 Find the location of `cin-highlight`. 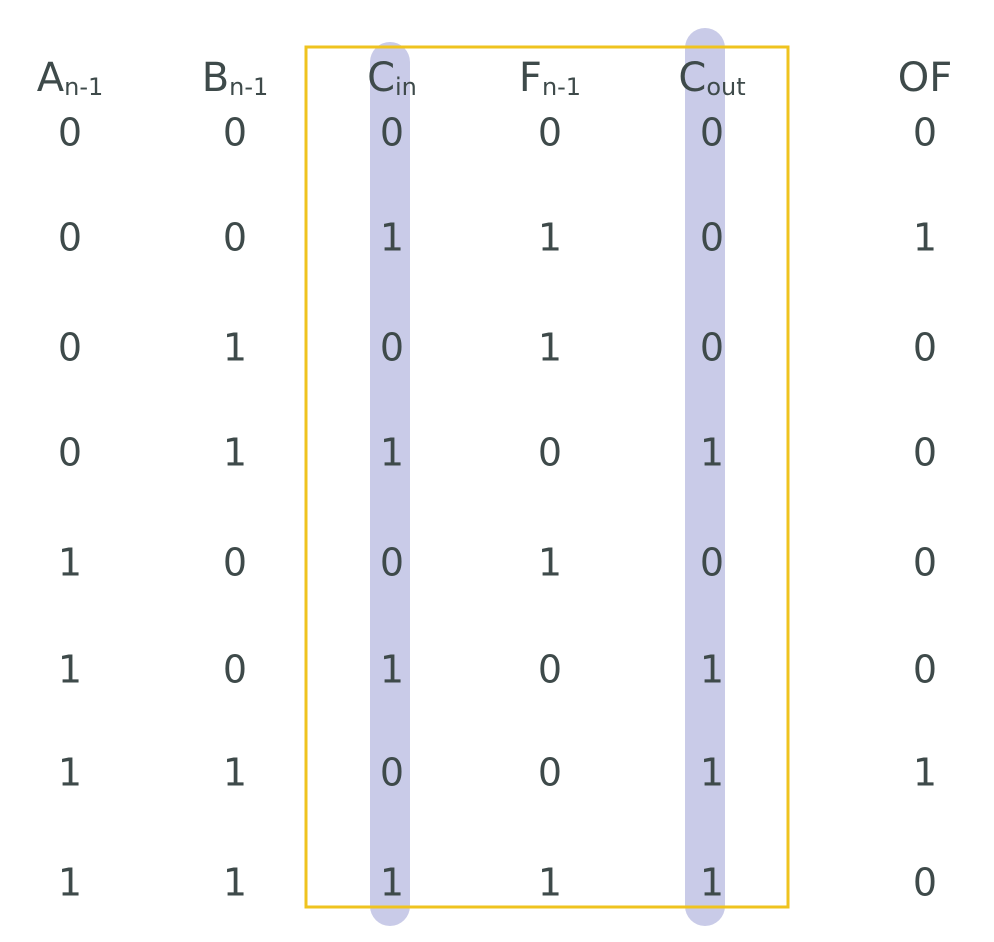

cin-highlight is located at coordinates (390, 484).